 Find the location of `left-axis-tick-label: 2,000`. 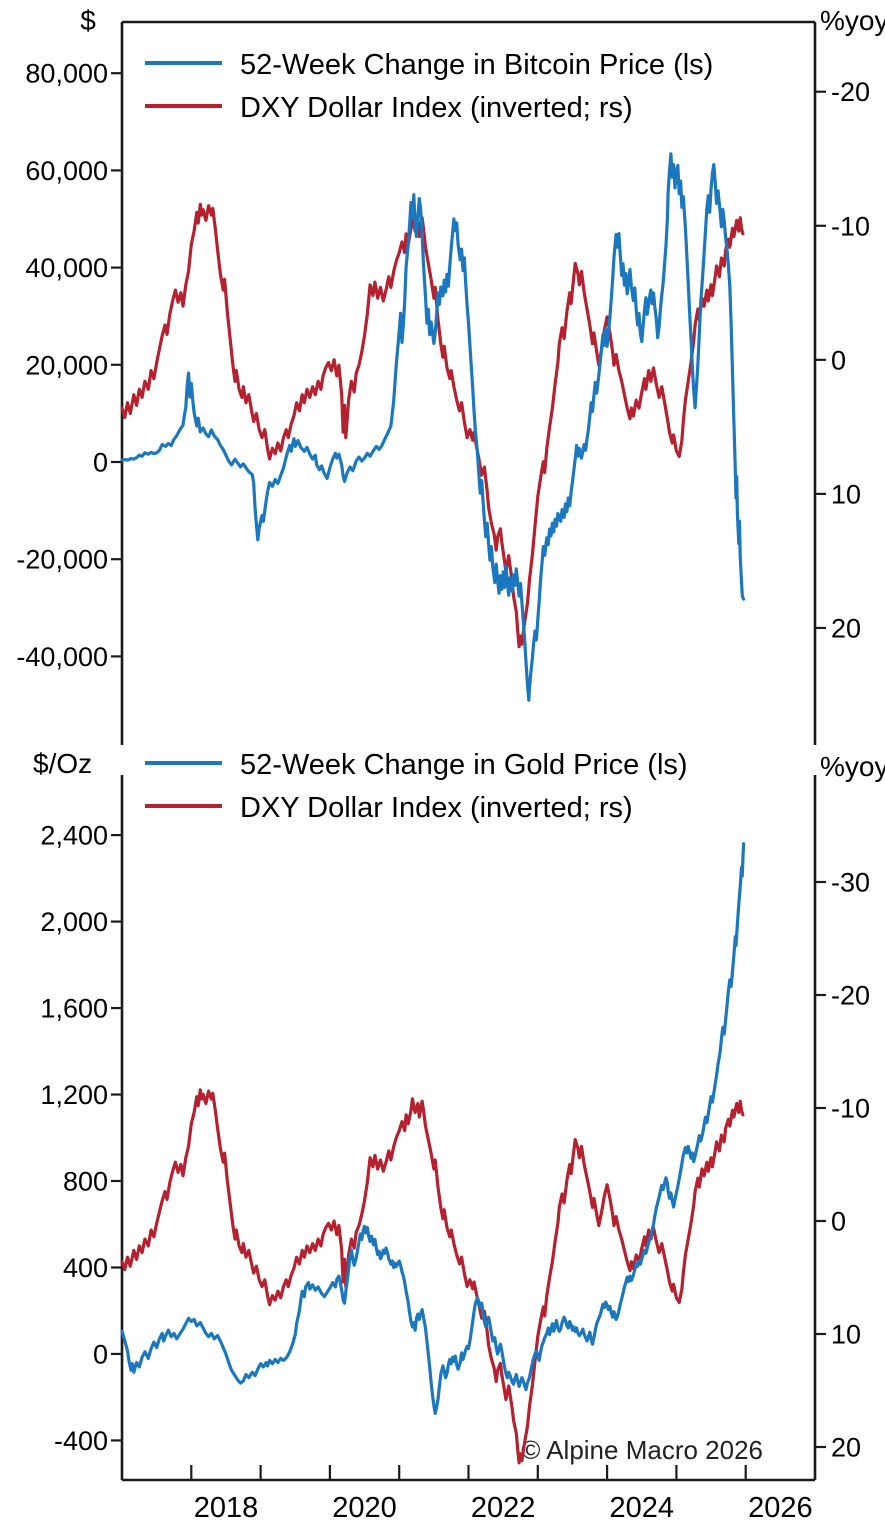

left-axis-tick-label: 2,000 is located at coordinates (74, 922).